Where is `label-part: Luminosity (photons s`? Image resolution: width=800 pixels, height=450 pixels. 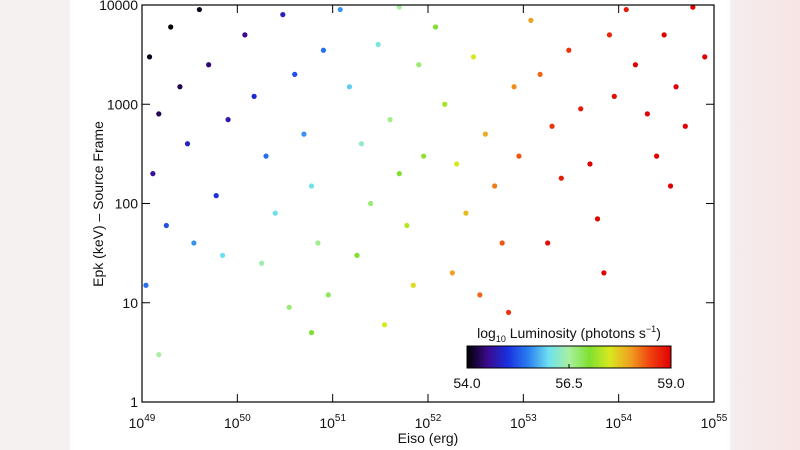
label-part: Luminosity (photons s is located at coordinates (576, 333).